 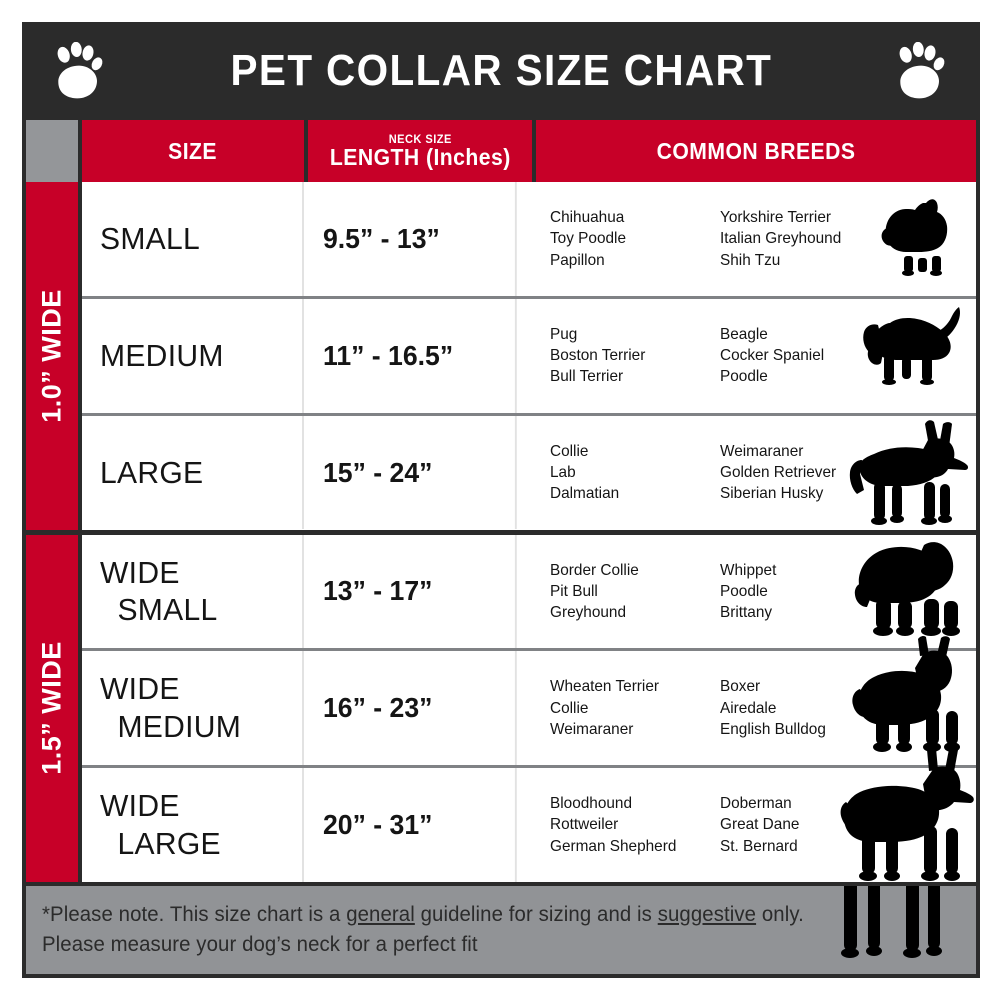 What do you see at coordinates (910, 589) in the screenshot?
I see `bulldog-silhouette` at bounding box center [910, 589].